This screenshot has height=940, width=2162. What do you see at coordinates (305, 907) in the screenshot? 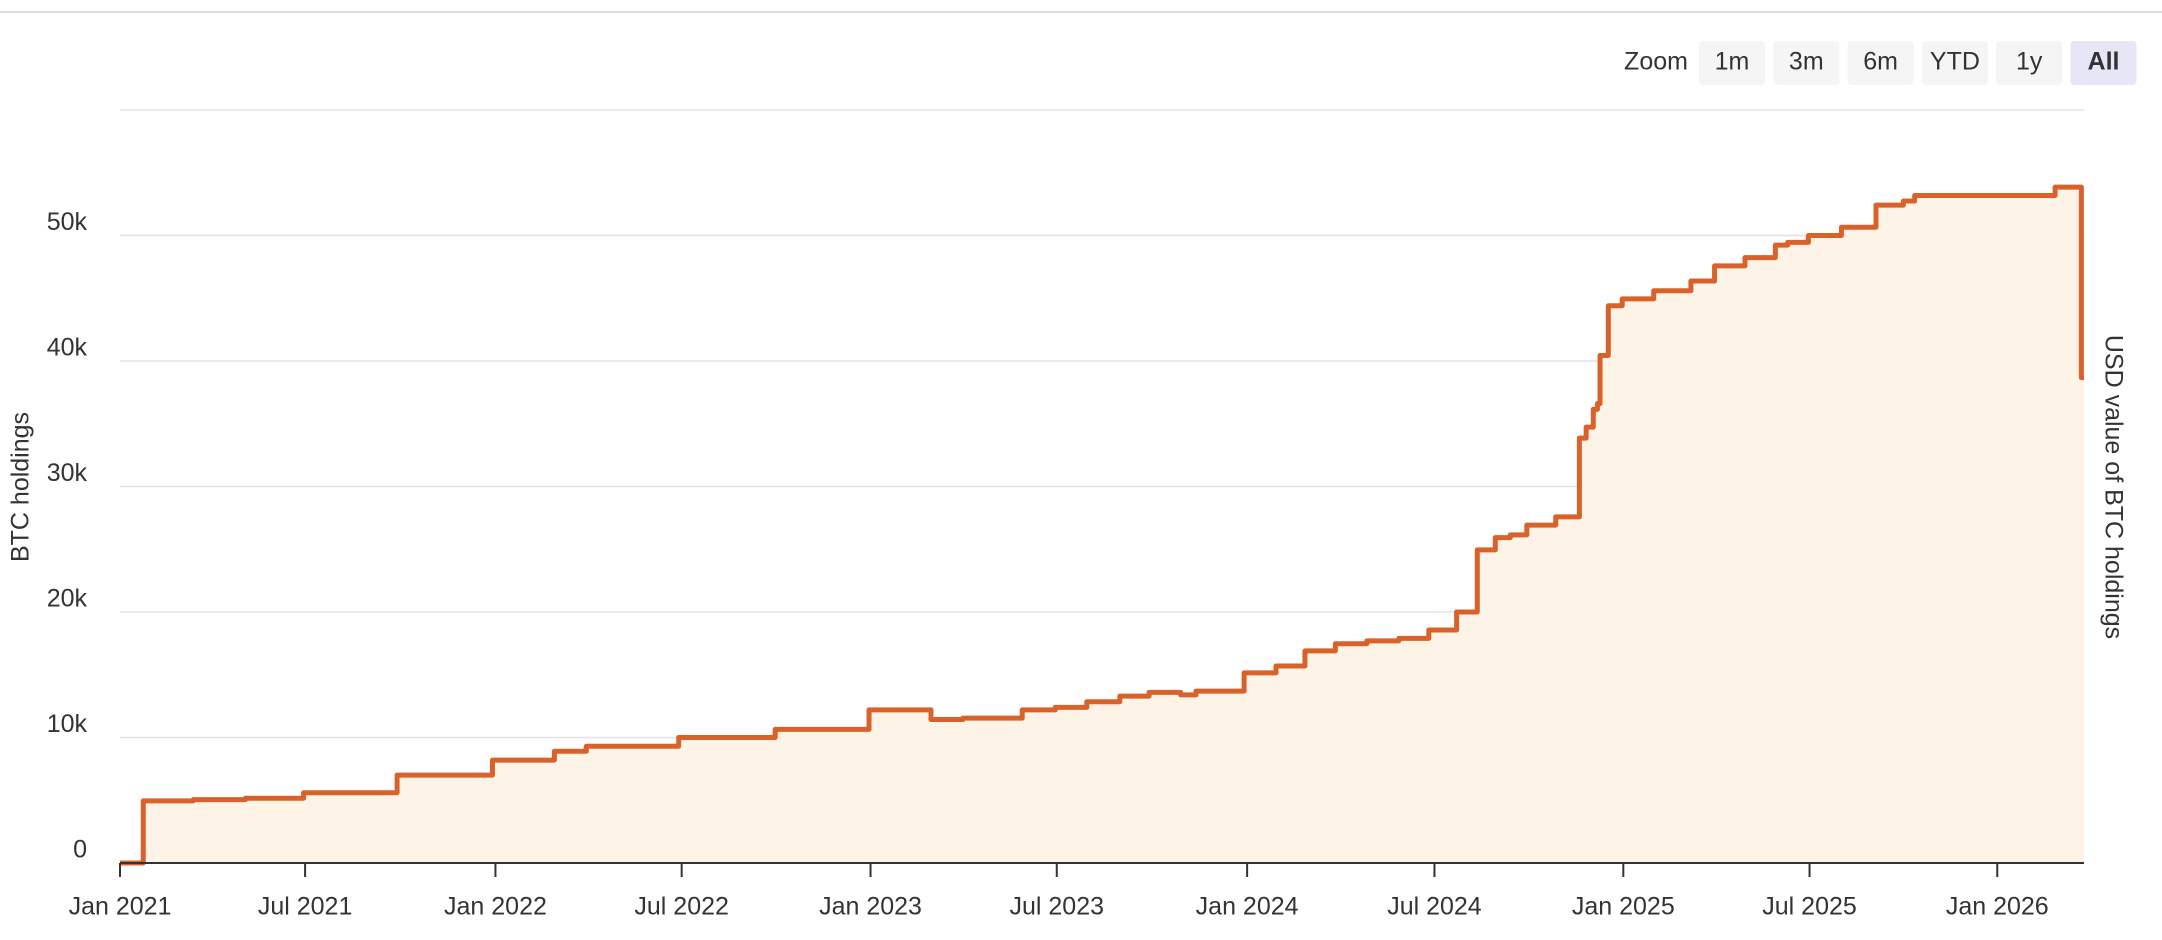
I see `x-tick-label: Jul 2021` at bounding box center [305, 907].